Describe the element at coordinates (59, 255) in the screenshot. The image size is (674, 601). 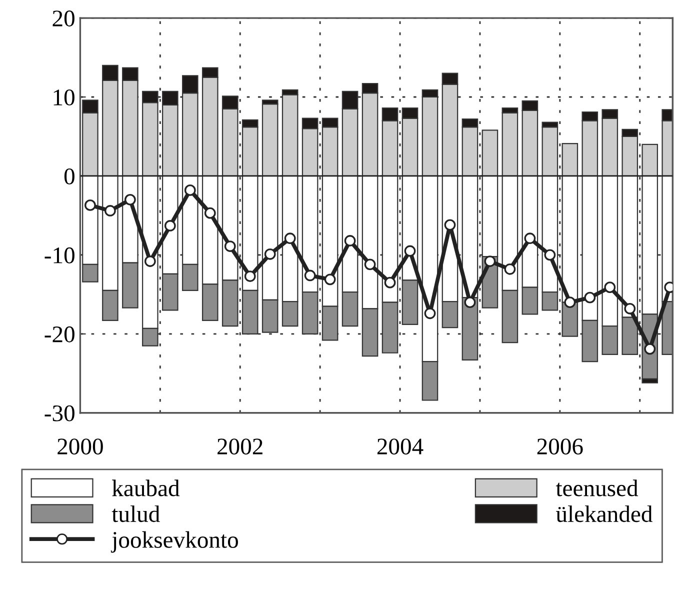
I see `y-tick-label: -10` at that location.